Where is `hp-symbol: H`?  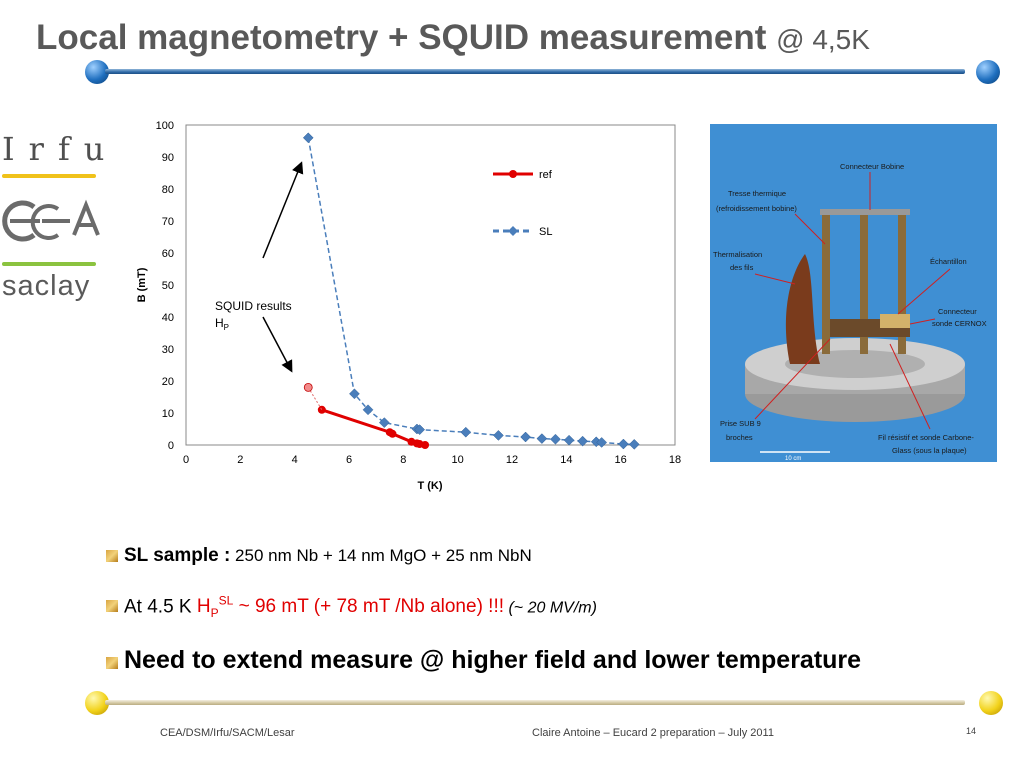
hp-symbol: H is located at coordinates (203, 607).